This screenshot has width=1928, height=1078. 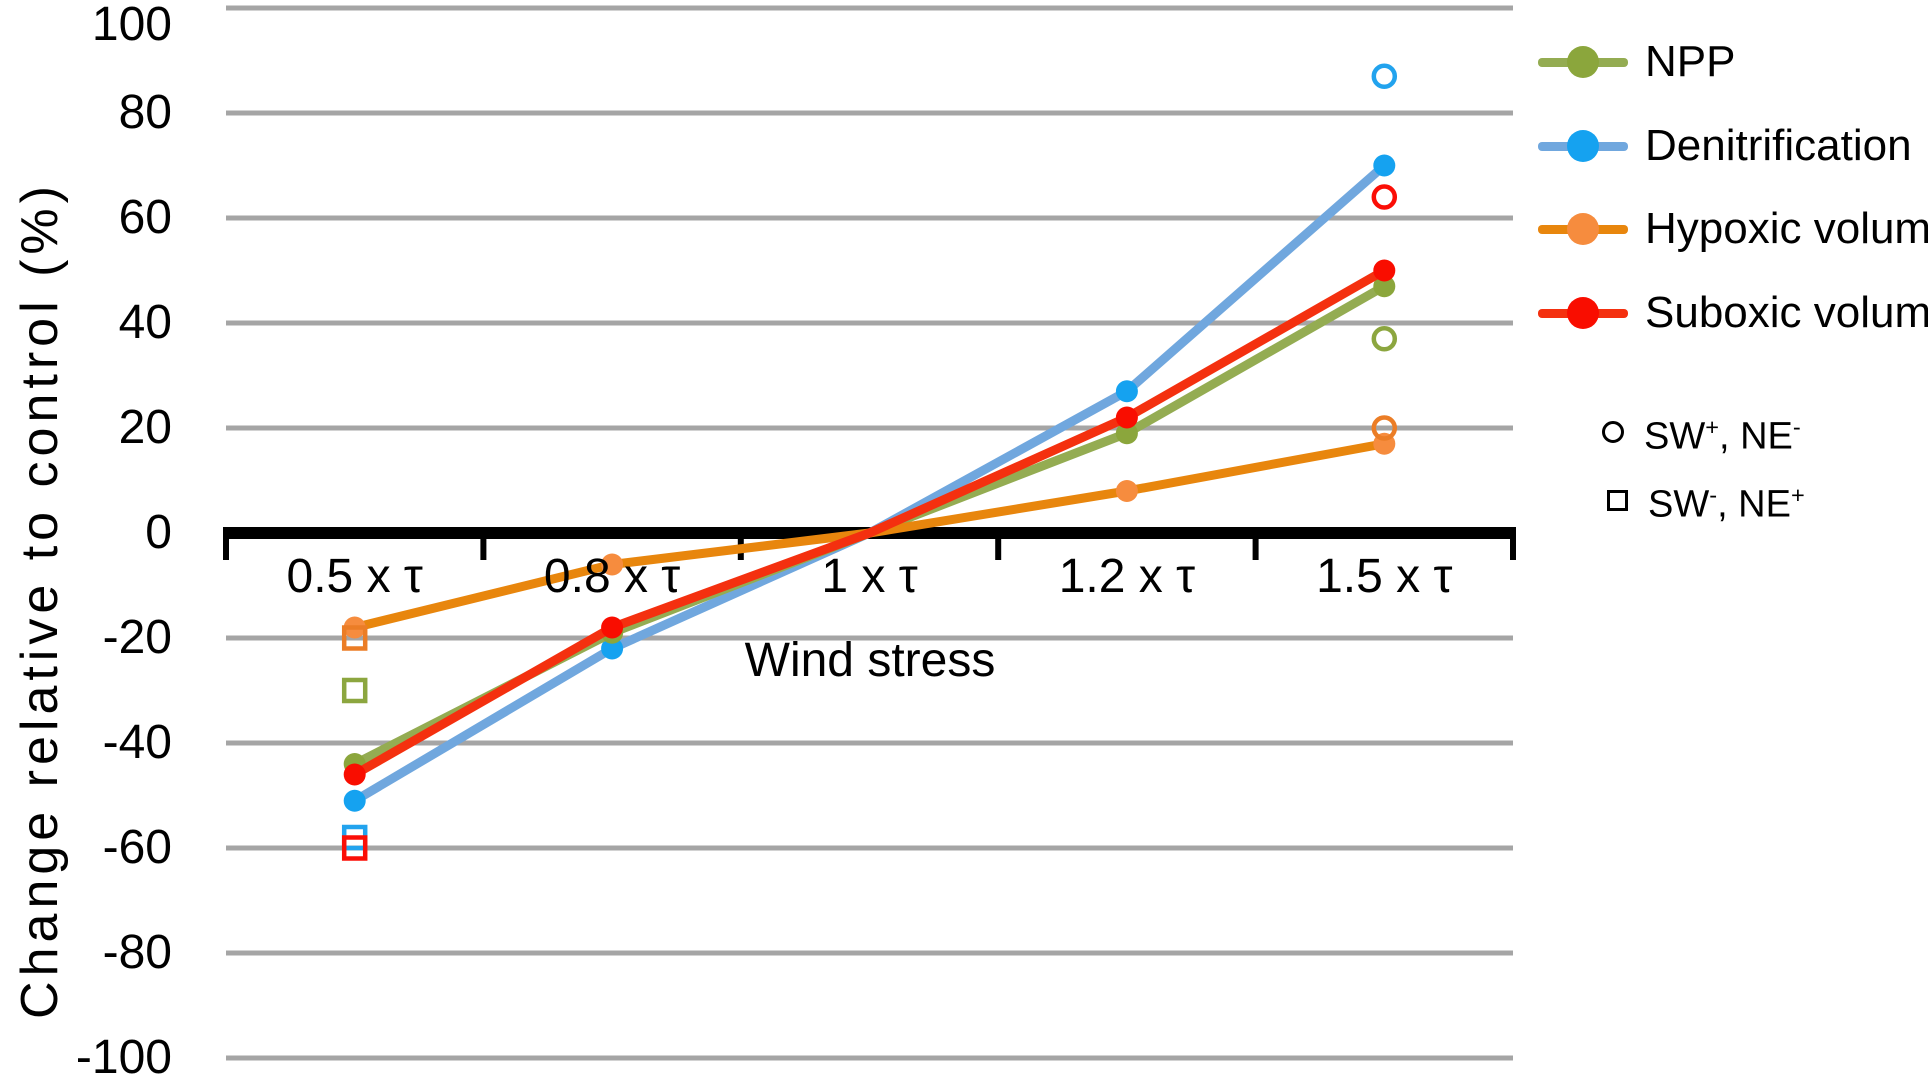 I want to click on y-tick-label: -80, so click(x=137, y=952).